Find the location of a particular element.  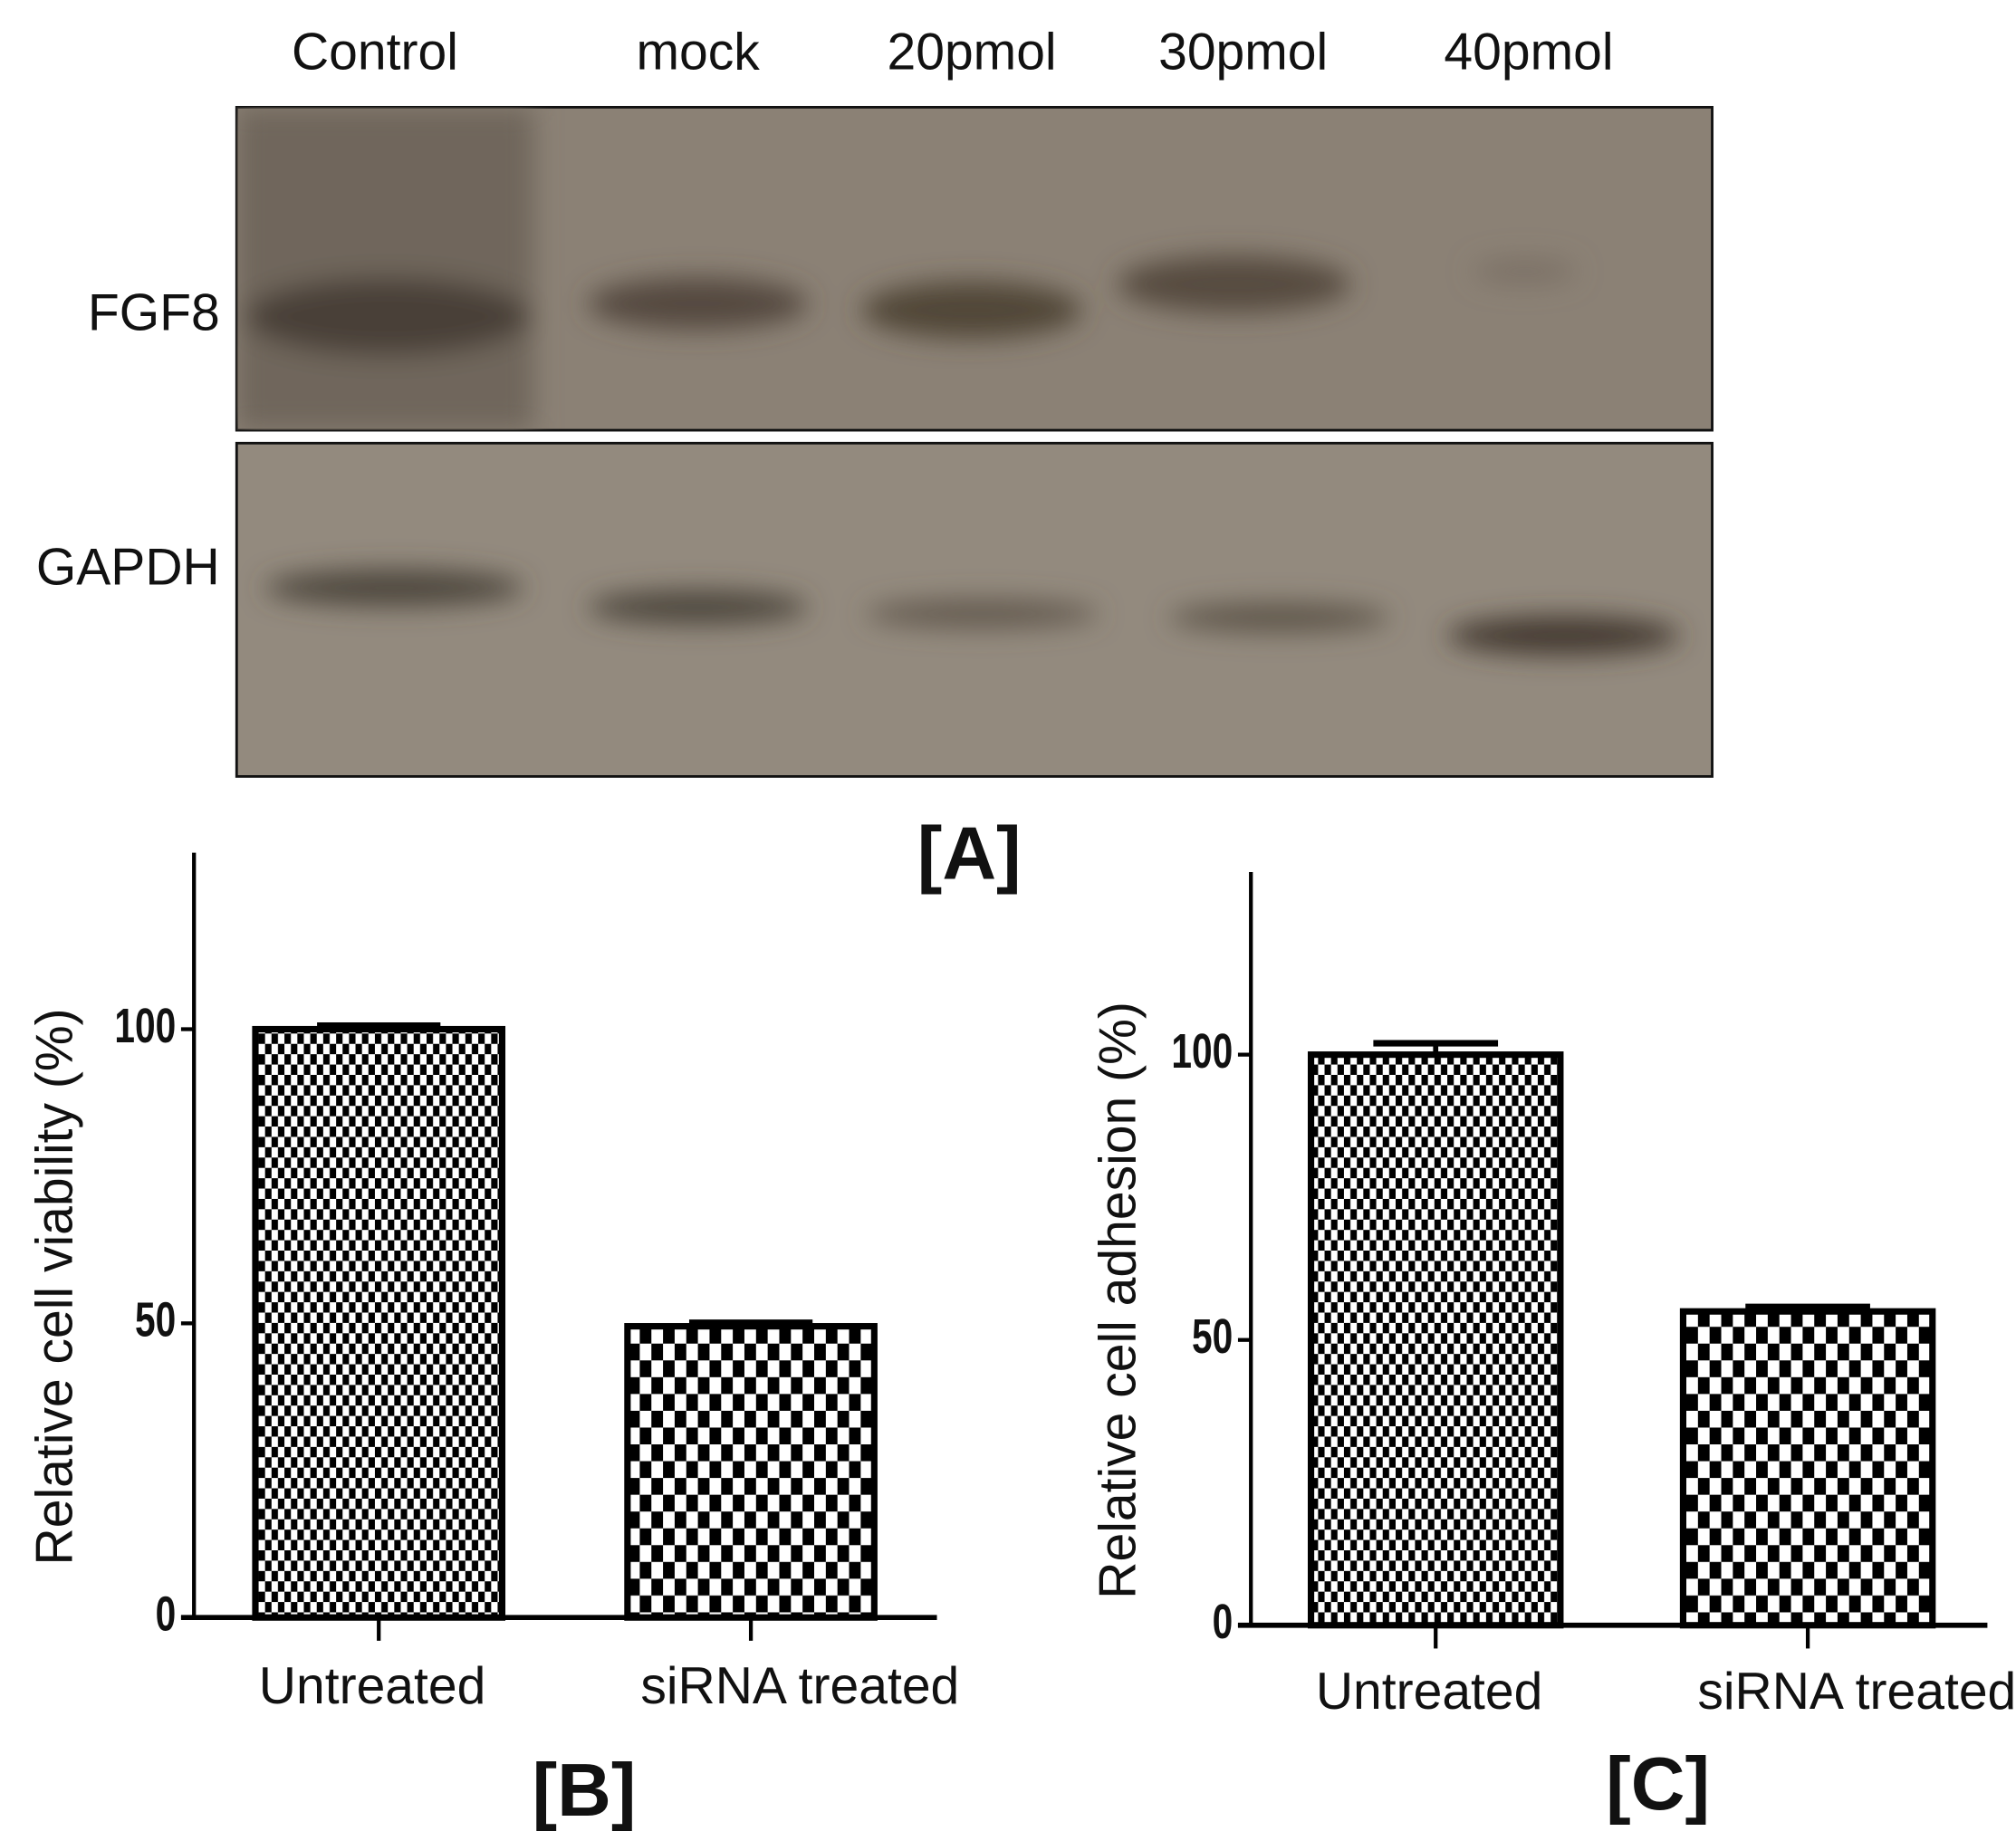

panel-caption: [B] is located at coordinates (585, 1790).